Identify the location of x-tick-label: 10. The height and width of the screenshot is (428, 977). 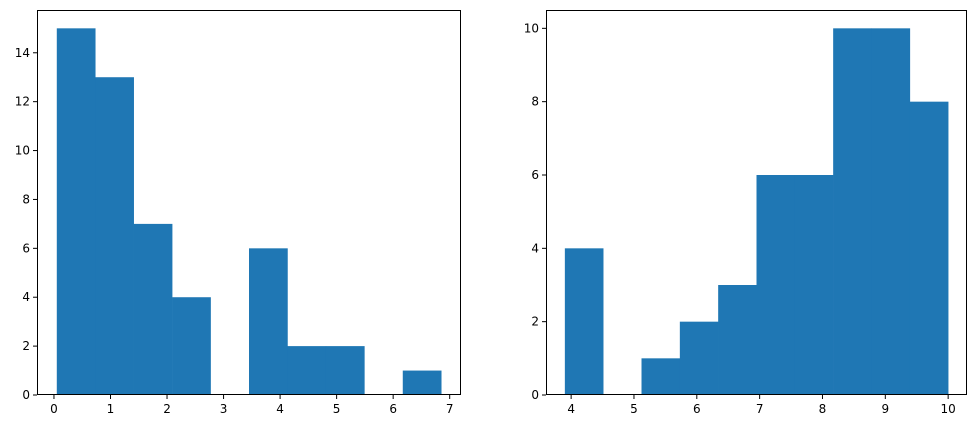
(948, 409).